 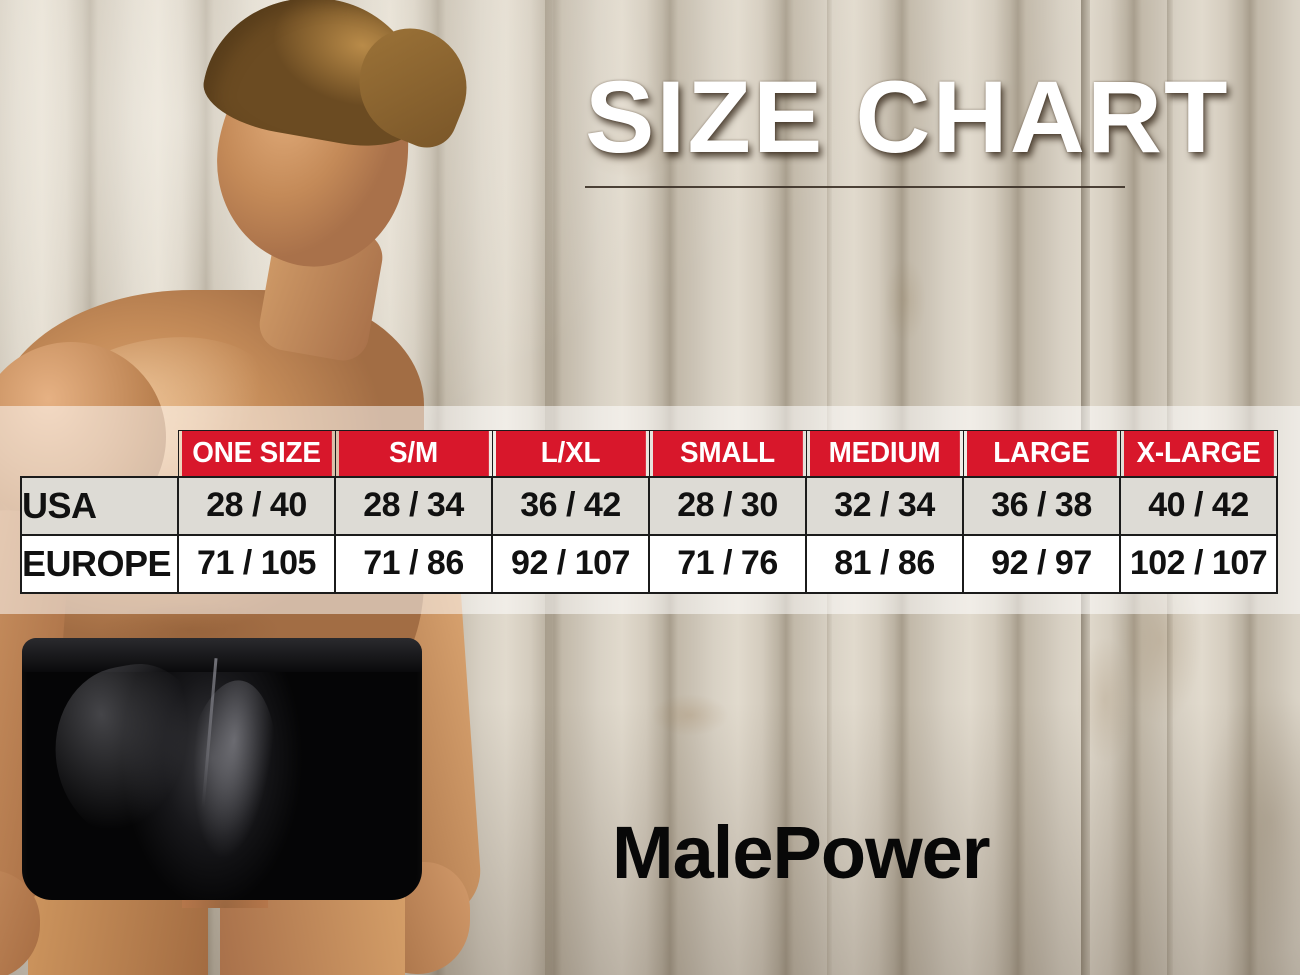 What do you see at coordinates (727, 563) in the screenshot?
I see `cell-europe-small: 71 / 76` at bounding box center [727, 563].